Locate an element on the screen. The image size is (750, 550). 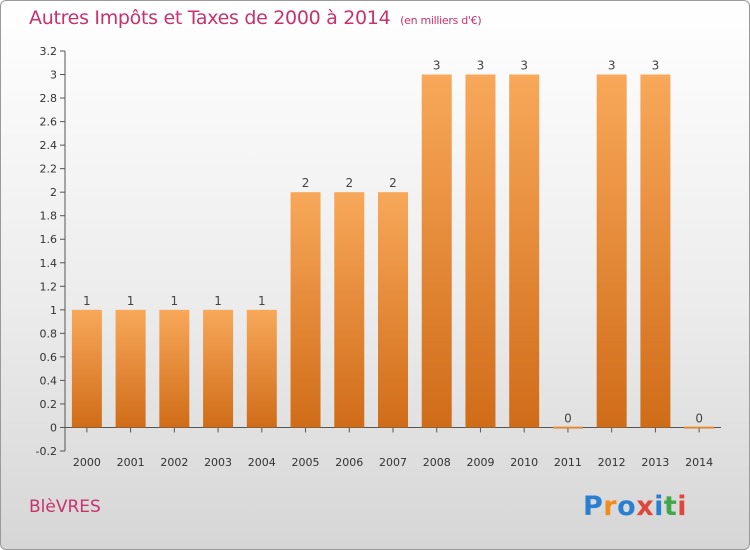
bar-2002 is located at coordinates (174, 368).